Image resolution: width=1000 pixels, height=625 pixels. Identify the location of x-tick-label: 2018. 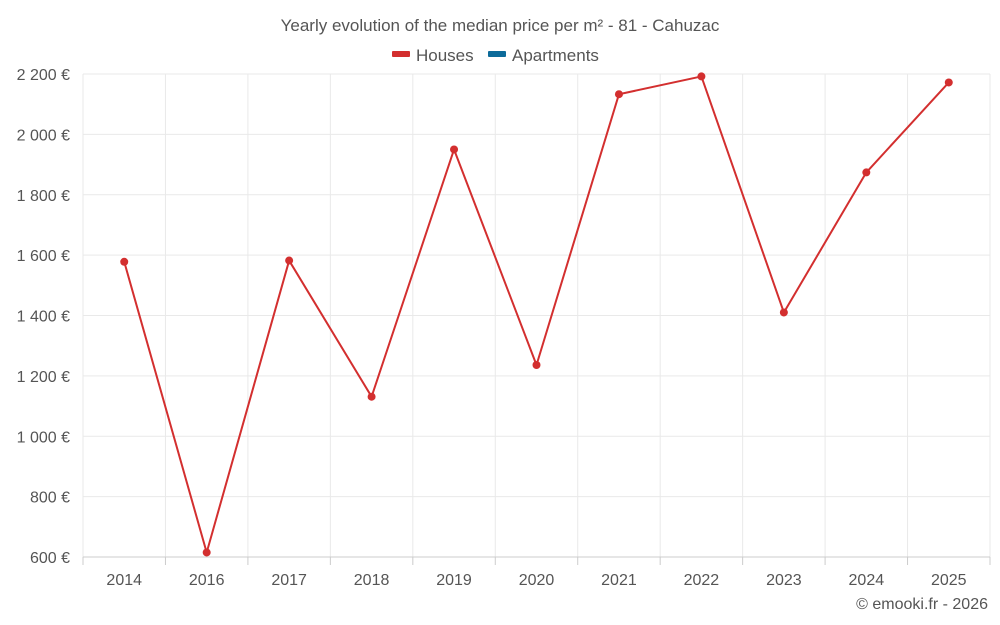
(372, 580).